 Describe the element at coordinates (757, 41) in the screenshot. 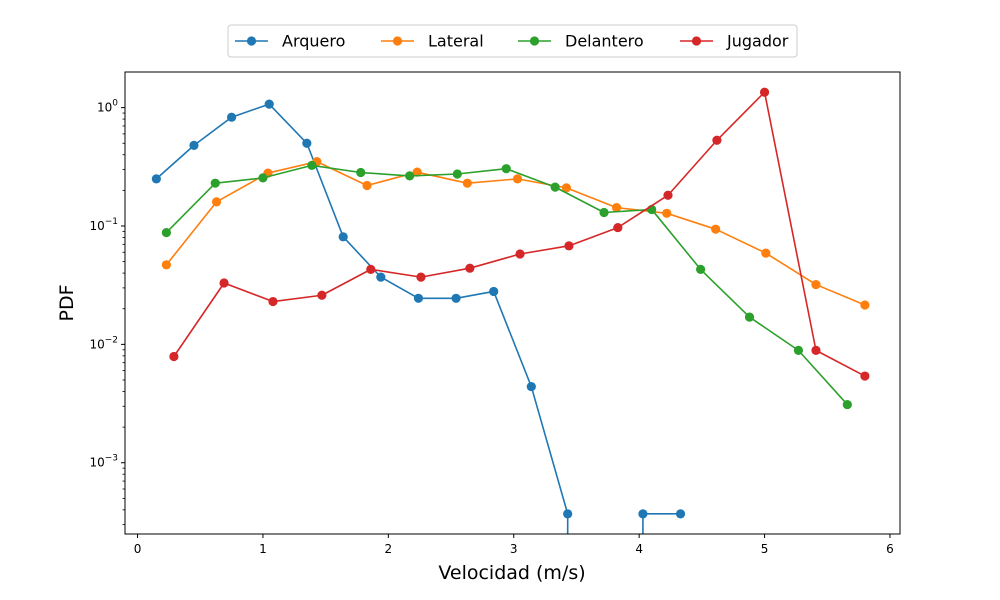

I see `legend-label-jugador: Jugador` at that location.